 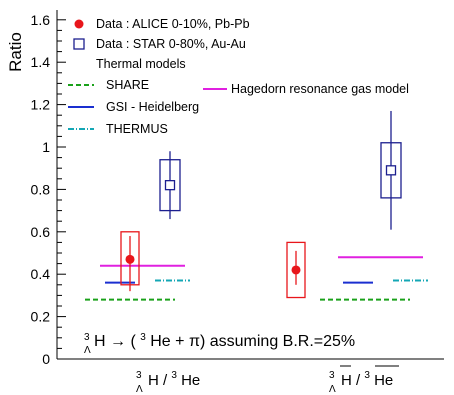 I want to click on systematic-box, so click(x=296, y=270).